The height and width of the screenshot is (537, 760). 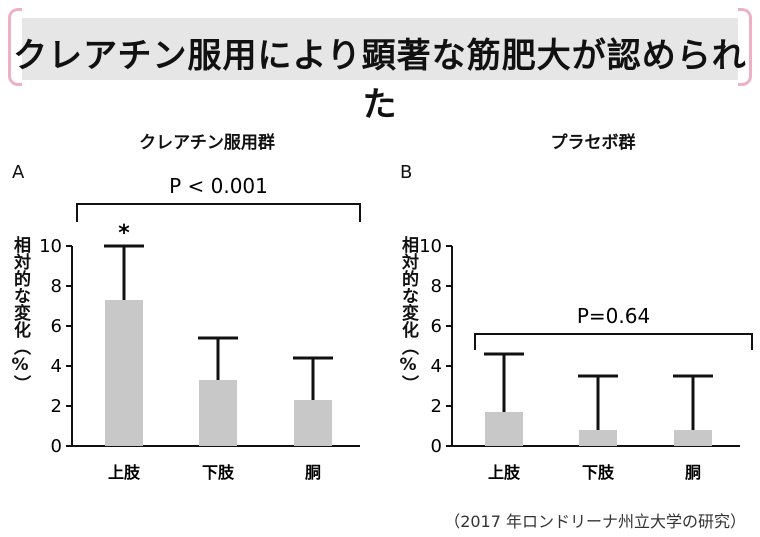 I want to click on chart-b-category-label: 胴, so click(x=693, y=472).